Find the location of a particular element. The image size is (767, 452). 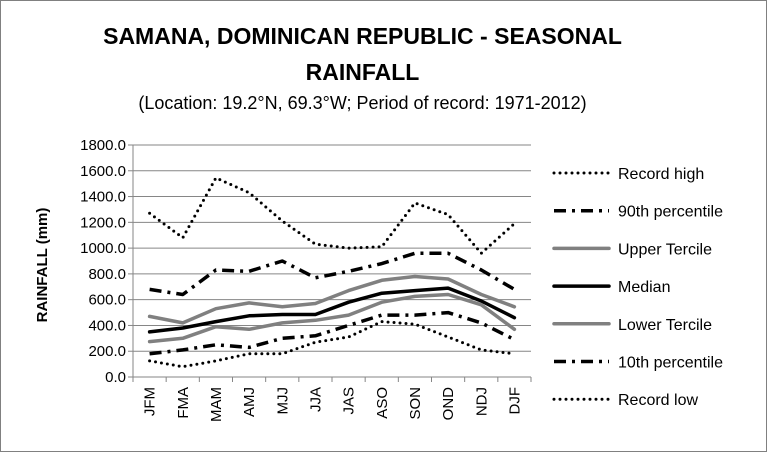

y-tick-label: 800.0 is located at coordinates (107, 274).